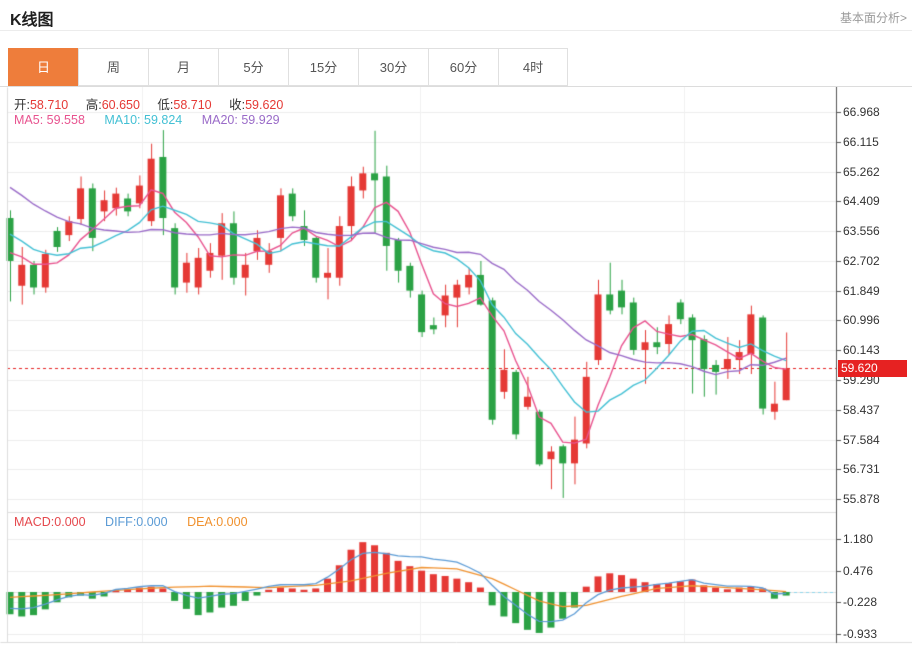 The image size is (912, 646). What do you see at coordinates (861, 350) in the screenshot?
I see `y-axis-label: 60.143` at bounding box center [861, 350].